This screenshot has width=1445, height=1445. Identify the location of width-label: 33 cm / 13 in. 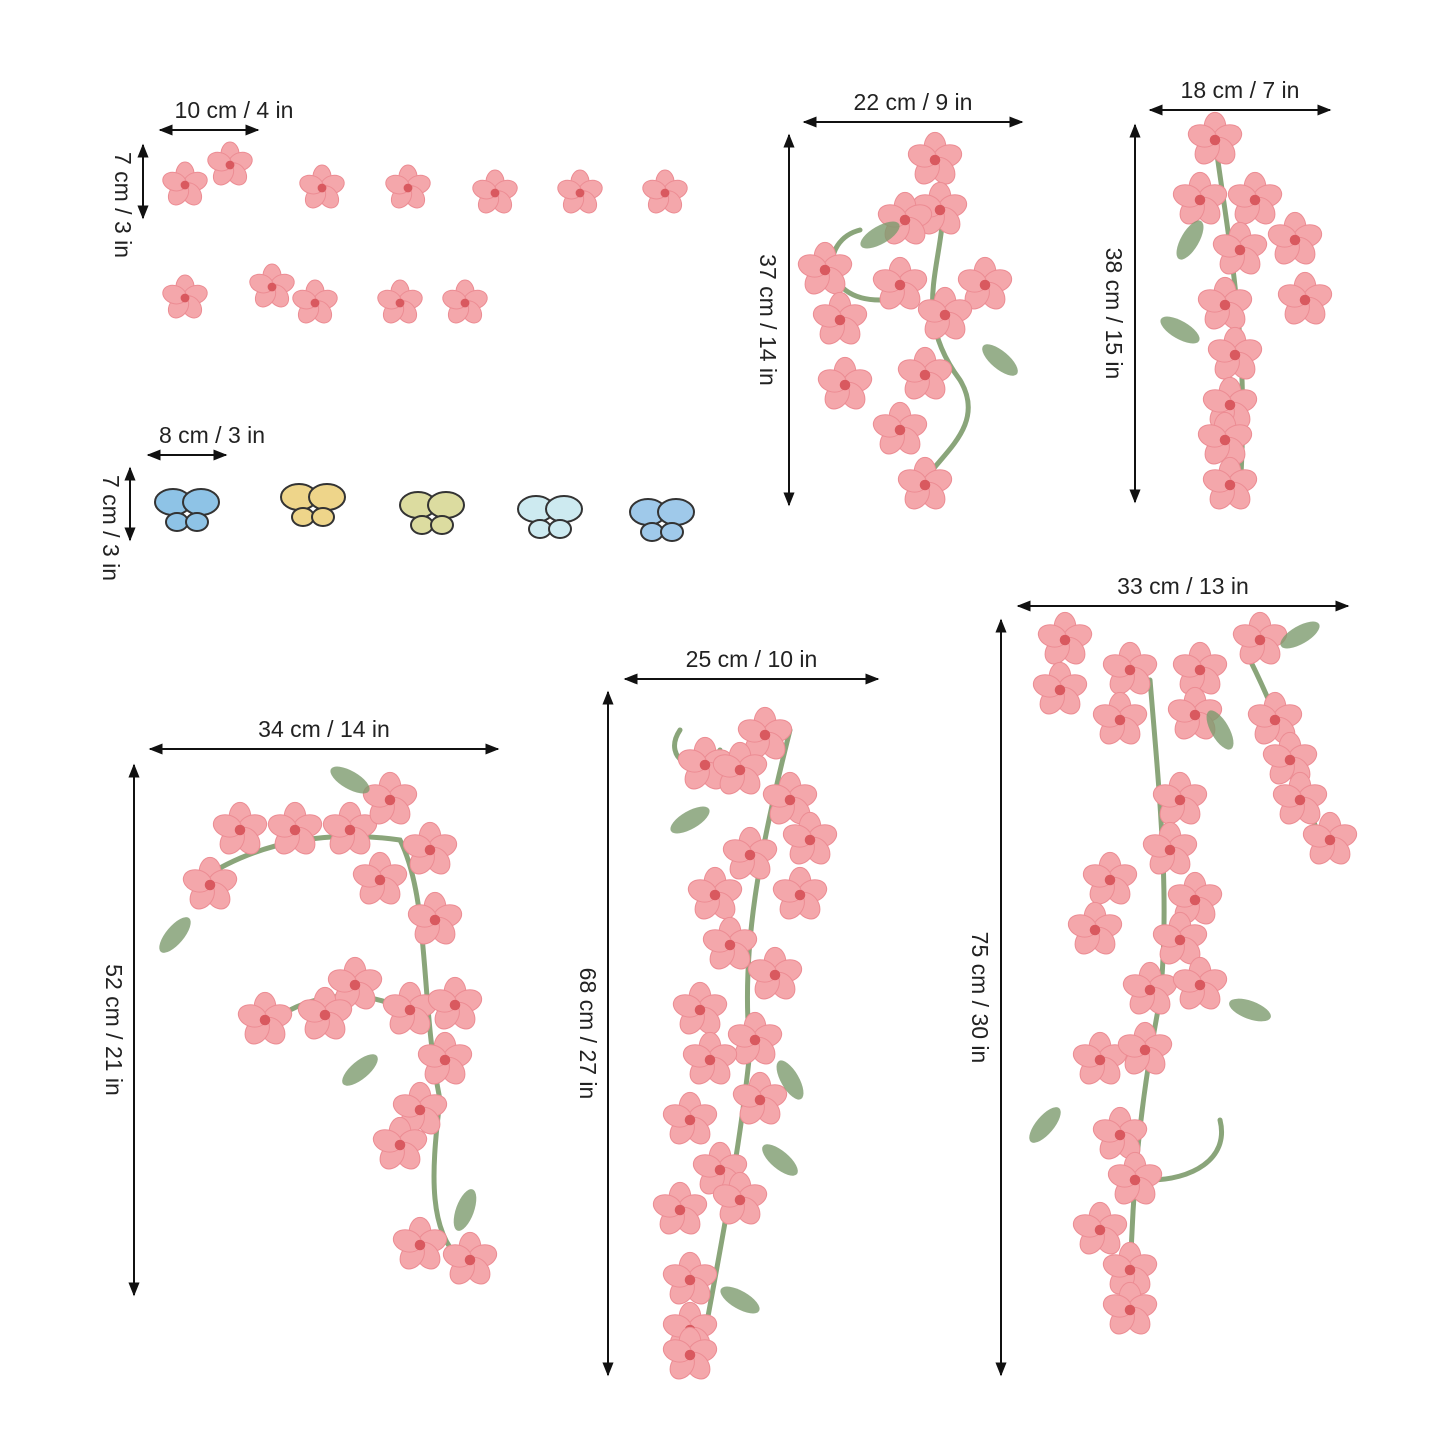
(1183, 586).